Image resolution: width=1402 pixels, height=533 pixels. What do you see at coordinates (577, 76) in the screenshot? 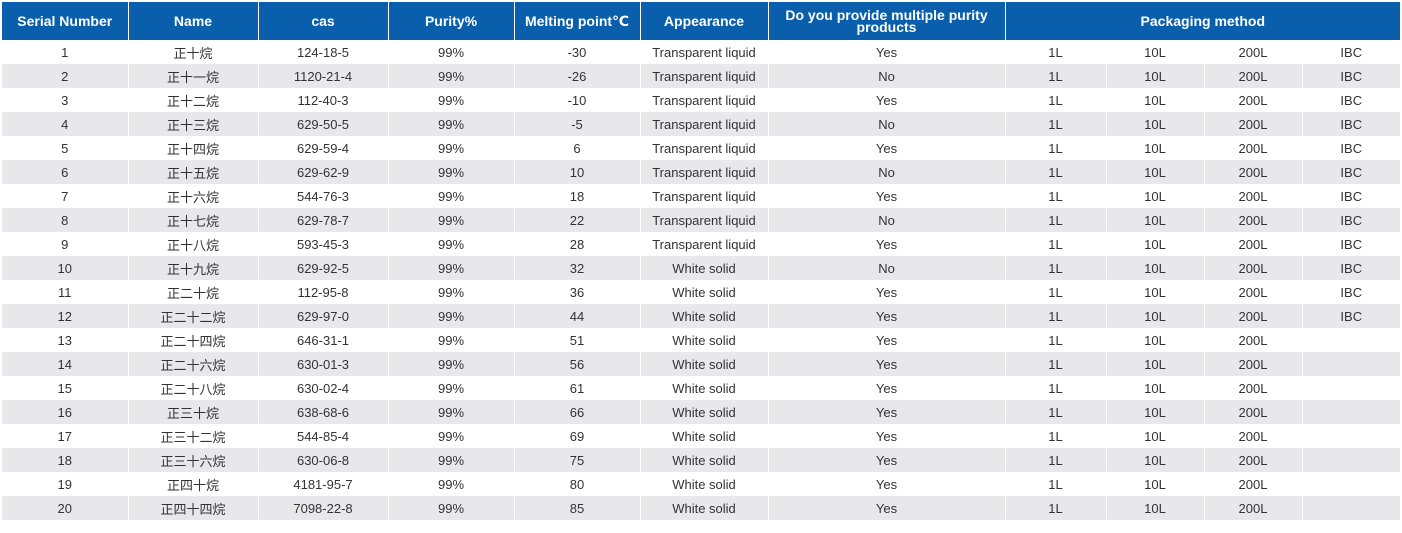
I see `cell-melting-point: -26` at bounding box center [577, 76].